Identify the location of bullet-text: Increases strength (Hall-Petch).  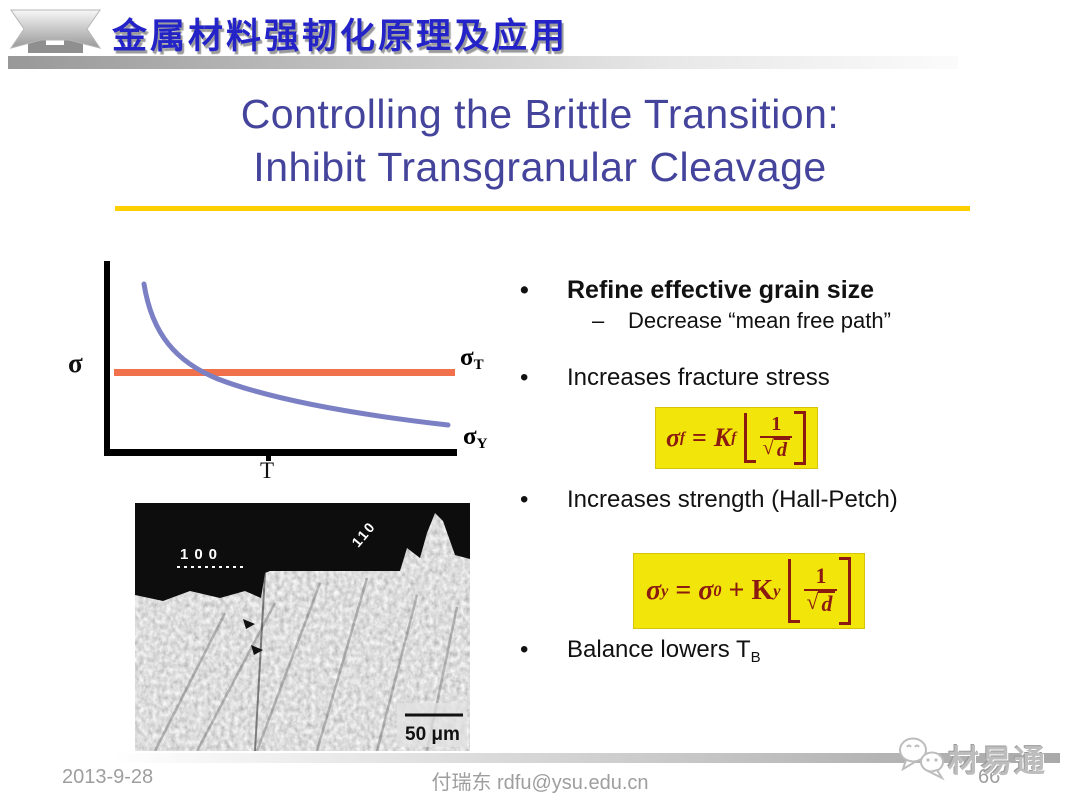
(732, 499).